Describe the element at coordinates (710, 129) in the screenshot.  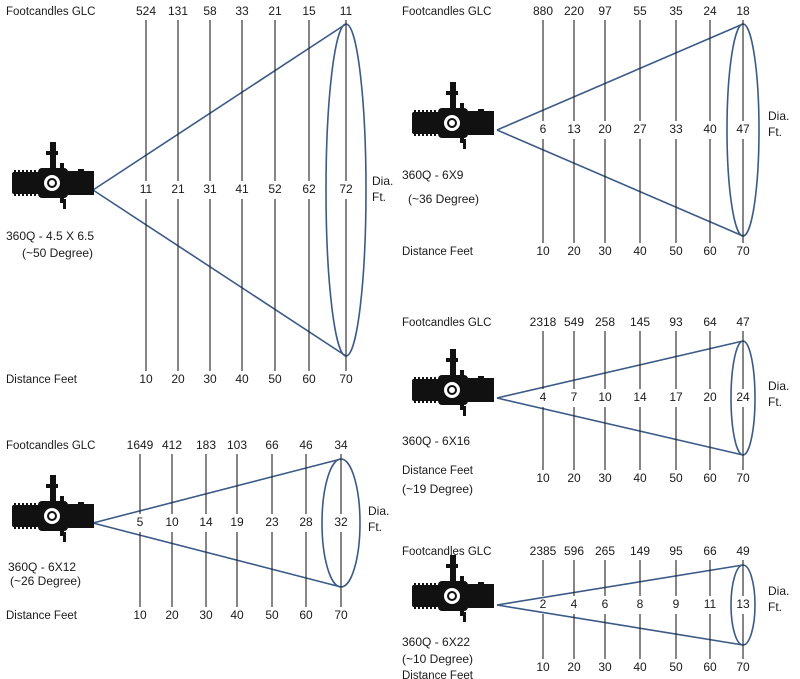
I see `diameter-value: 40` at that location.